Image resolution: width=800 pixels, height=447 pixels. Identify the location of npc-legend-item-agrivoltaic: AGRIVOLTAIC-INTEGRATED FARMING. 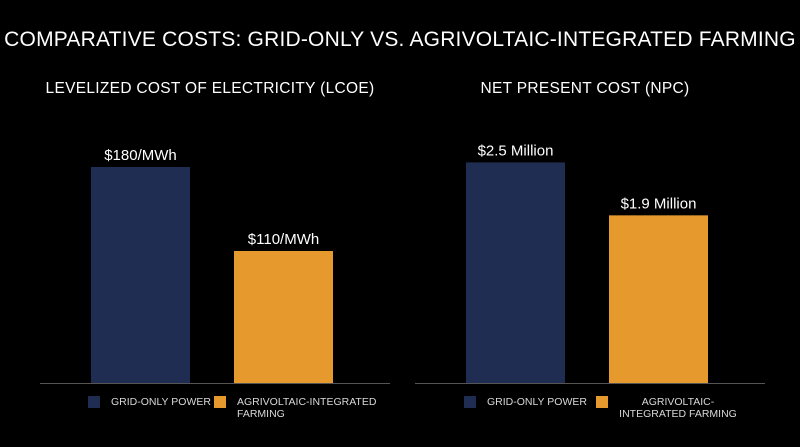
(666, 408).